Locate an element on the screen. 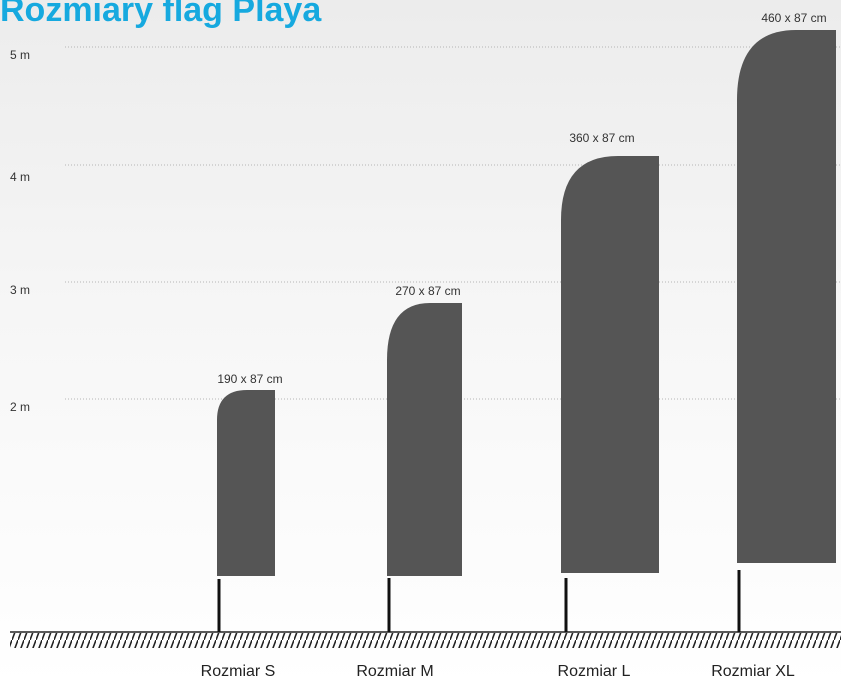 The width and height of the screenshot is (841, 686). size-label: 190 x 87 cm is located at coordinates (249, 379).